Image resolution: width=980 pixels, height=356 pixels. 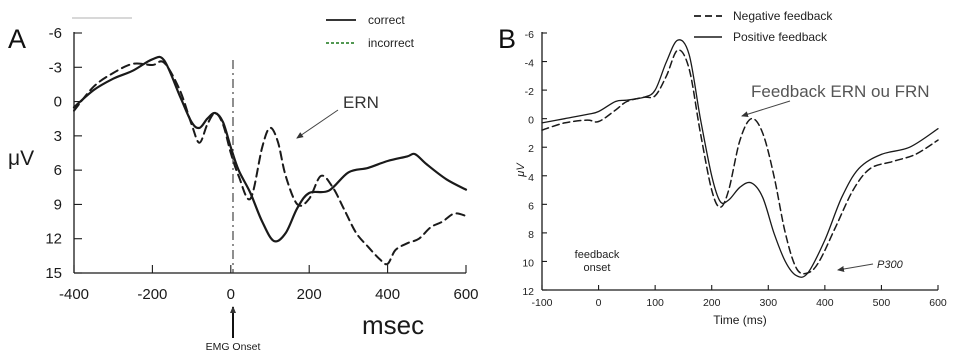 What do you see at coordinates (74, 294) in the screenshot?
I see `a-xtick-label: -400` at bounding box center [74, 294].